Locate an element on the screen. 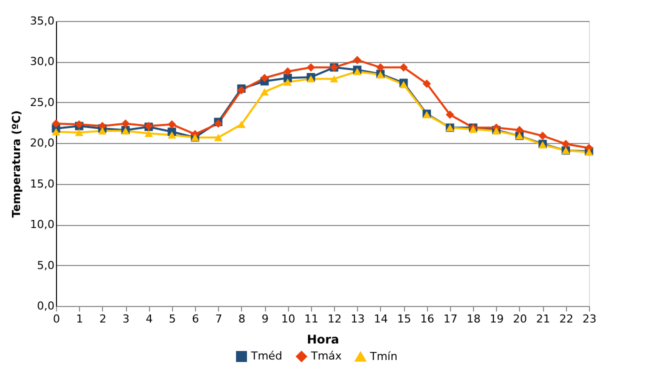 This screenshot has height=389, width=657. x-tick-label: 4 is located at coordinates (149, 319).